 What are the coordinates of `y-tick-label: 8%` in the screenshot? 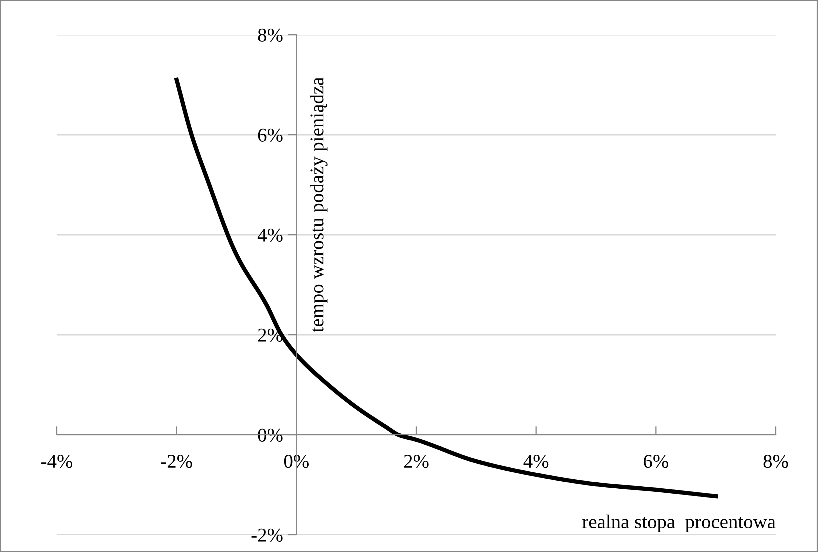 It's located at (270, 35).